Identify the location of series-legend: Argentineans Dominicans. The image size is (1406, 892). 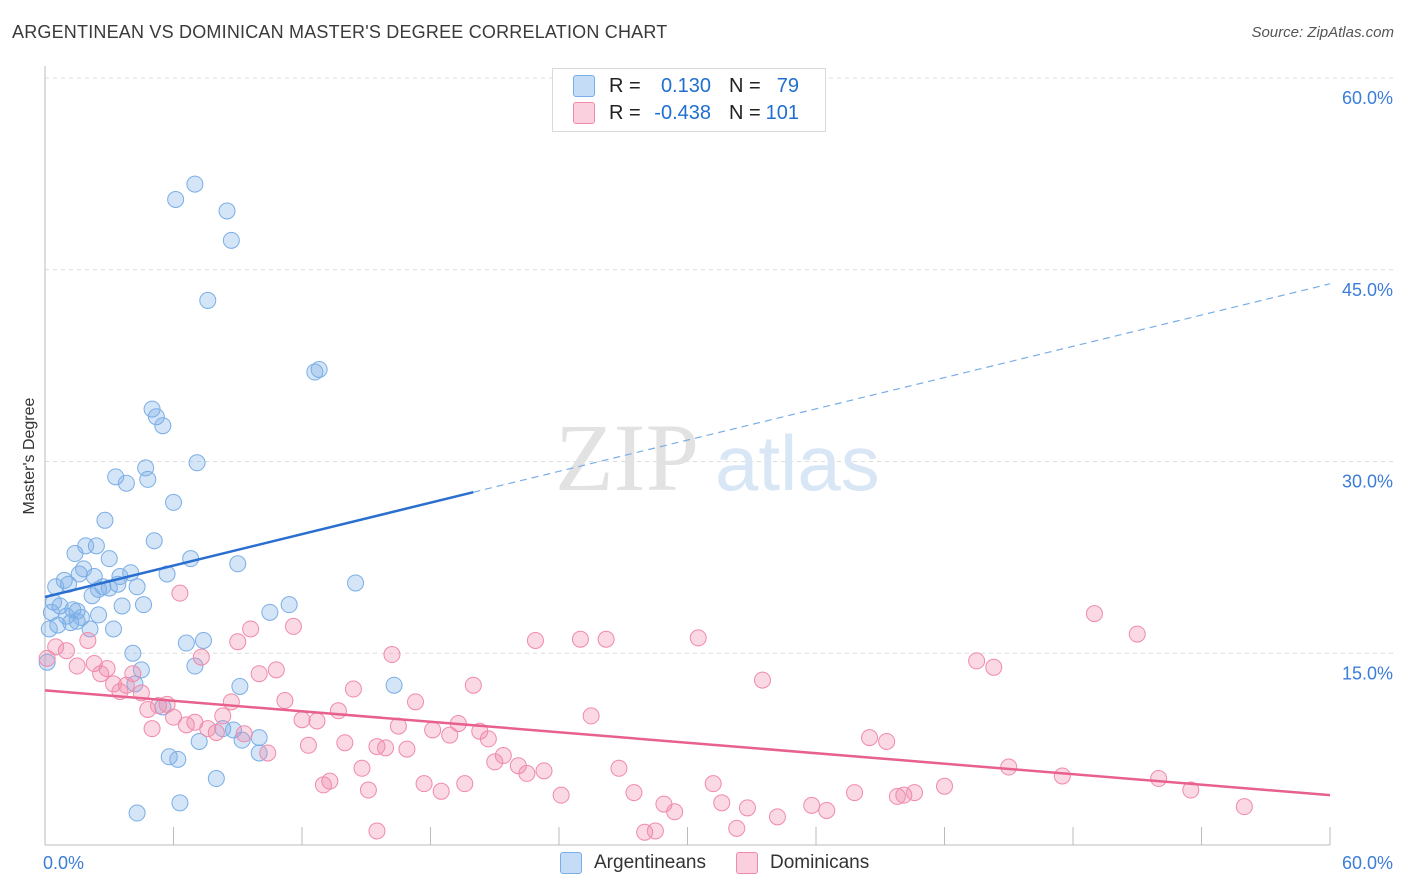
(729, 863).